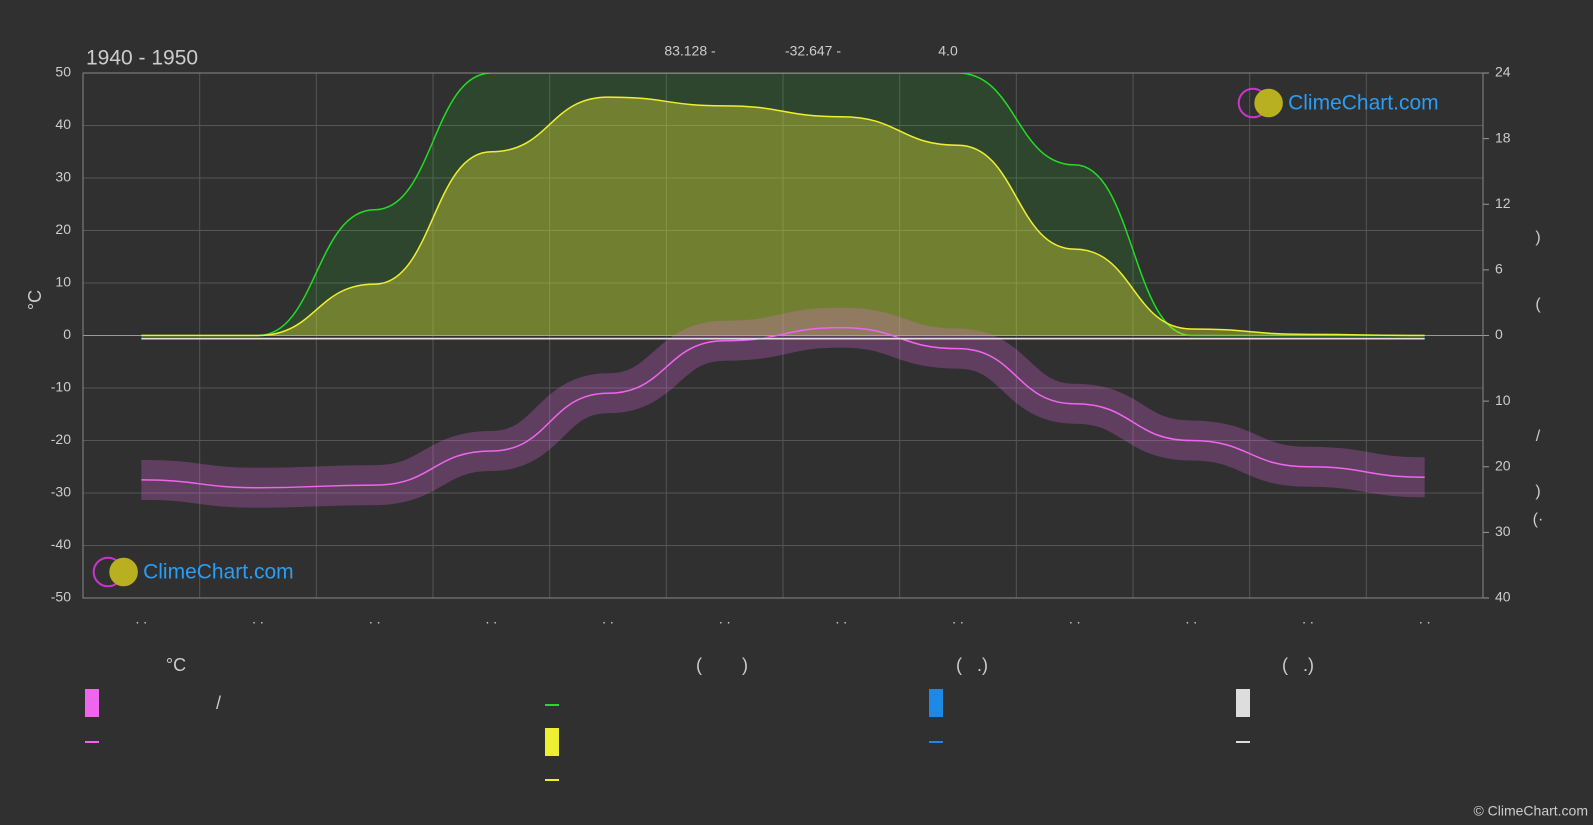 This screenshot has height=825, width=1593. I want to click on y-tick-label: -40, so click(61, 544).